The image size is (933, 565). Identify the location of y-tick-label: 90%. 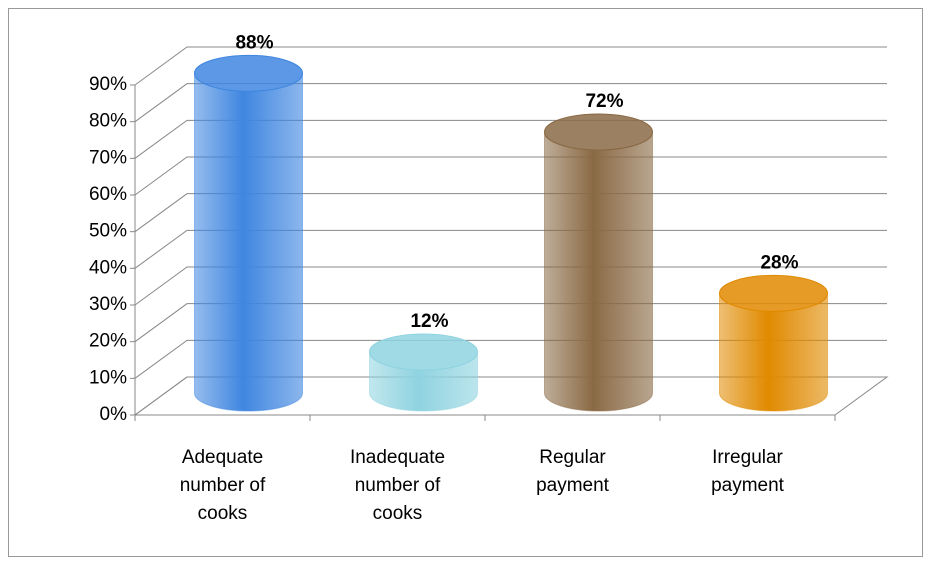
(108, 84).